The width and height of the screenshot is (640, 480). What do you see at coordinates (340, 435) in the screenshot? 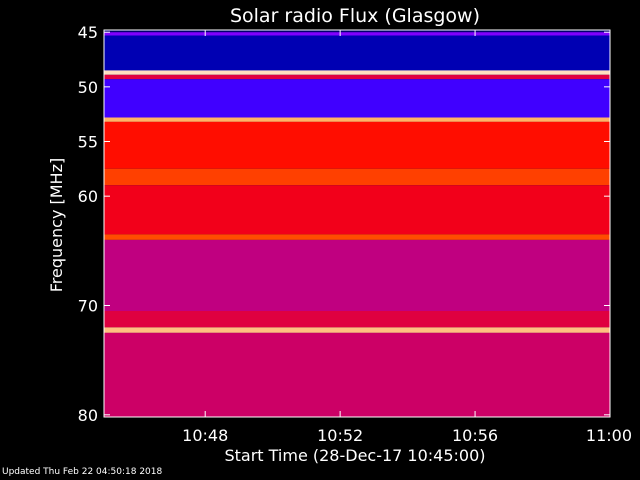
I see `x-tick-label-1: 10:52` at bounding box center [340, 435].